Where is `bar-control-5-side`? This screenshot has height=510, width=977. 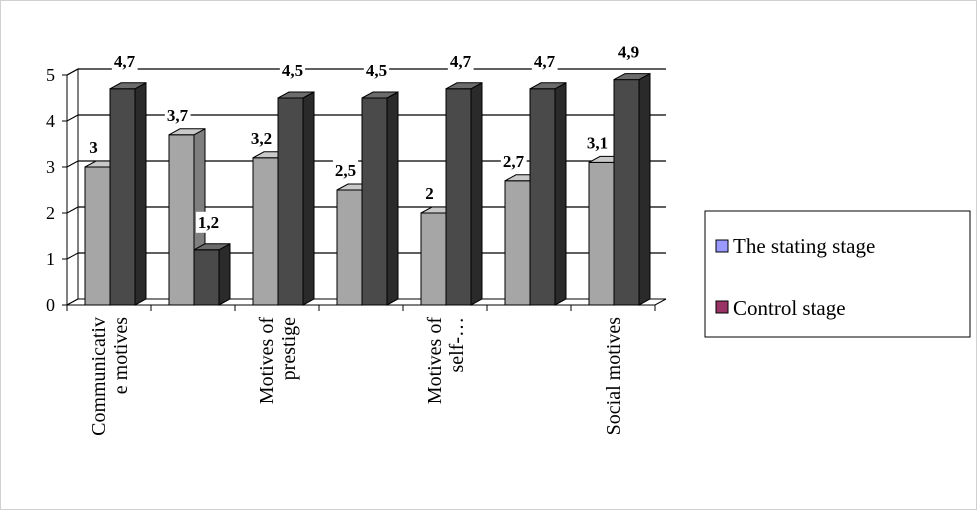
bar-control-5-side is located at coordinates (560, 193).